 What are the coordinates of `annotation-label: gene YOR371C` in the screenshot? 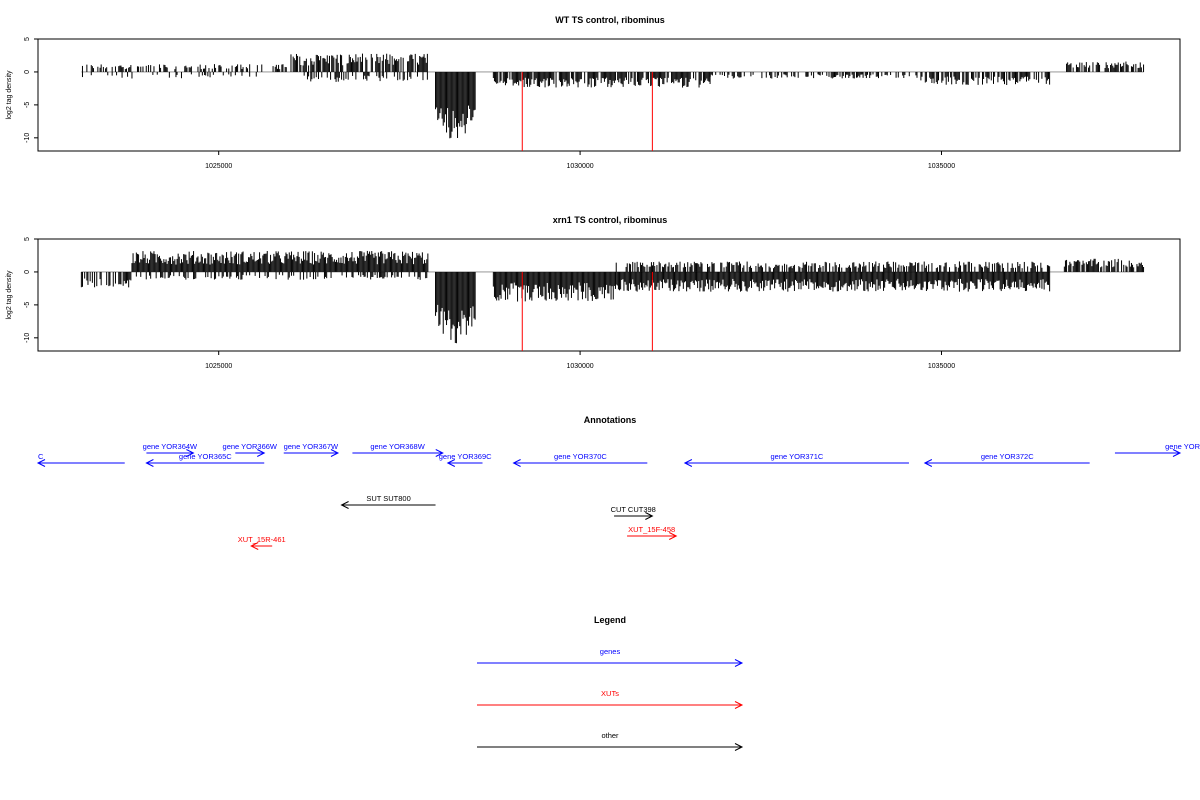 It's located at (797, 456).